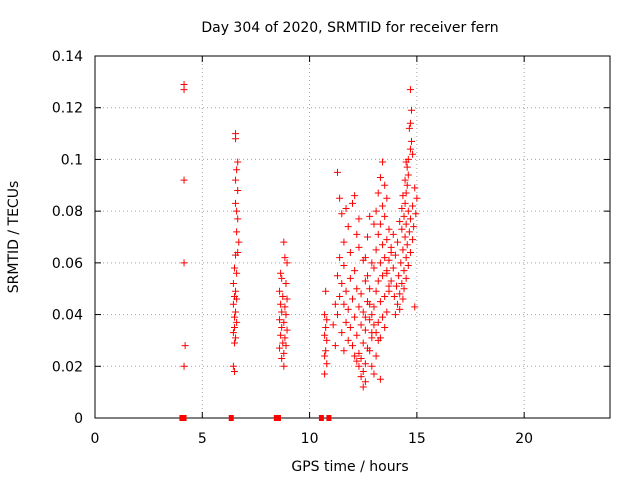  What do you see at coordinates (14, 237) in the screenshot?
I see `y-axis-title: SRMTID / TECUs` at bounding box center [14, 237].